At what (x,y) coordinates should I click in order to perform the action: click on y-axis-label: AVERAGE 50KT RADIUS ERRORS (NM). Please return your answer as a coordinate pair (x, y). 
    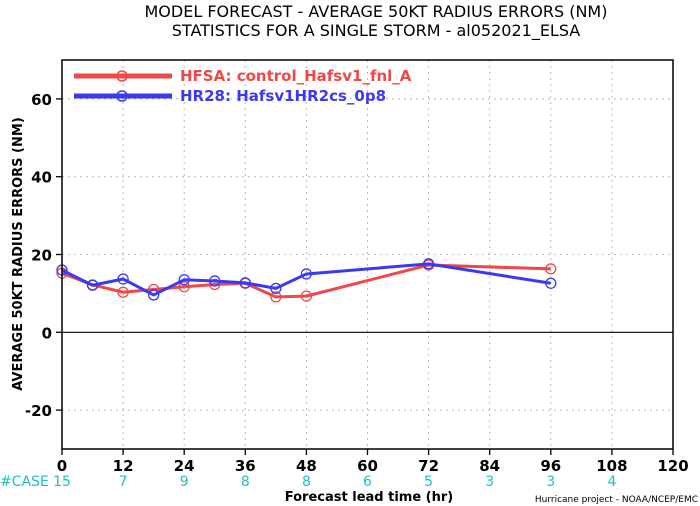
    Looking at the image, I should click on (18, 254).